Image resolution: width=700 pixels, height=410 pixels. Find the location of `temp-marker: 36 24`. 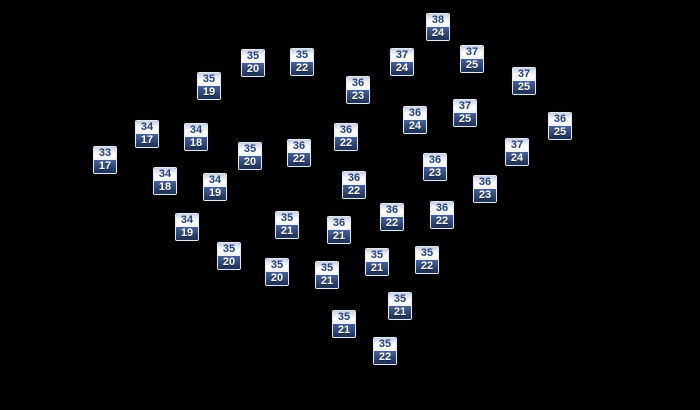

temp-marker: 36 24 is located at coordinates (415, 120).